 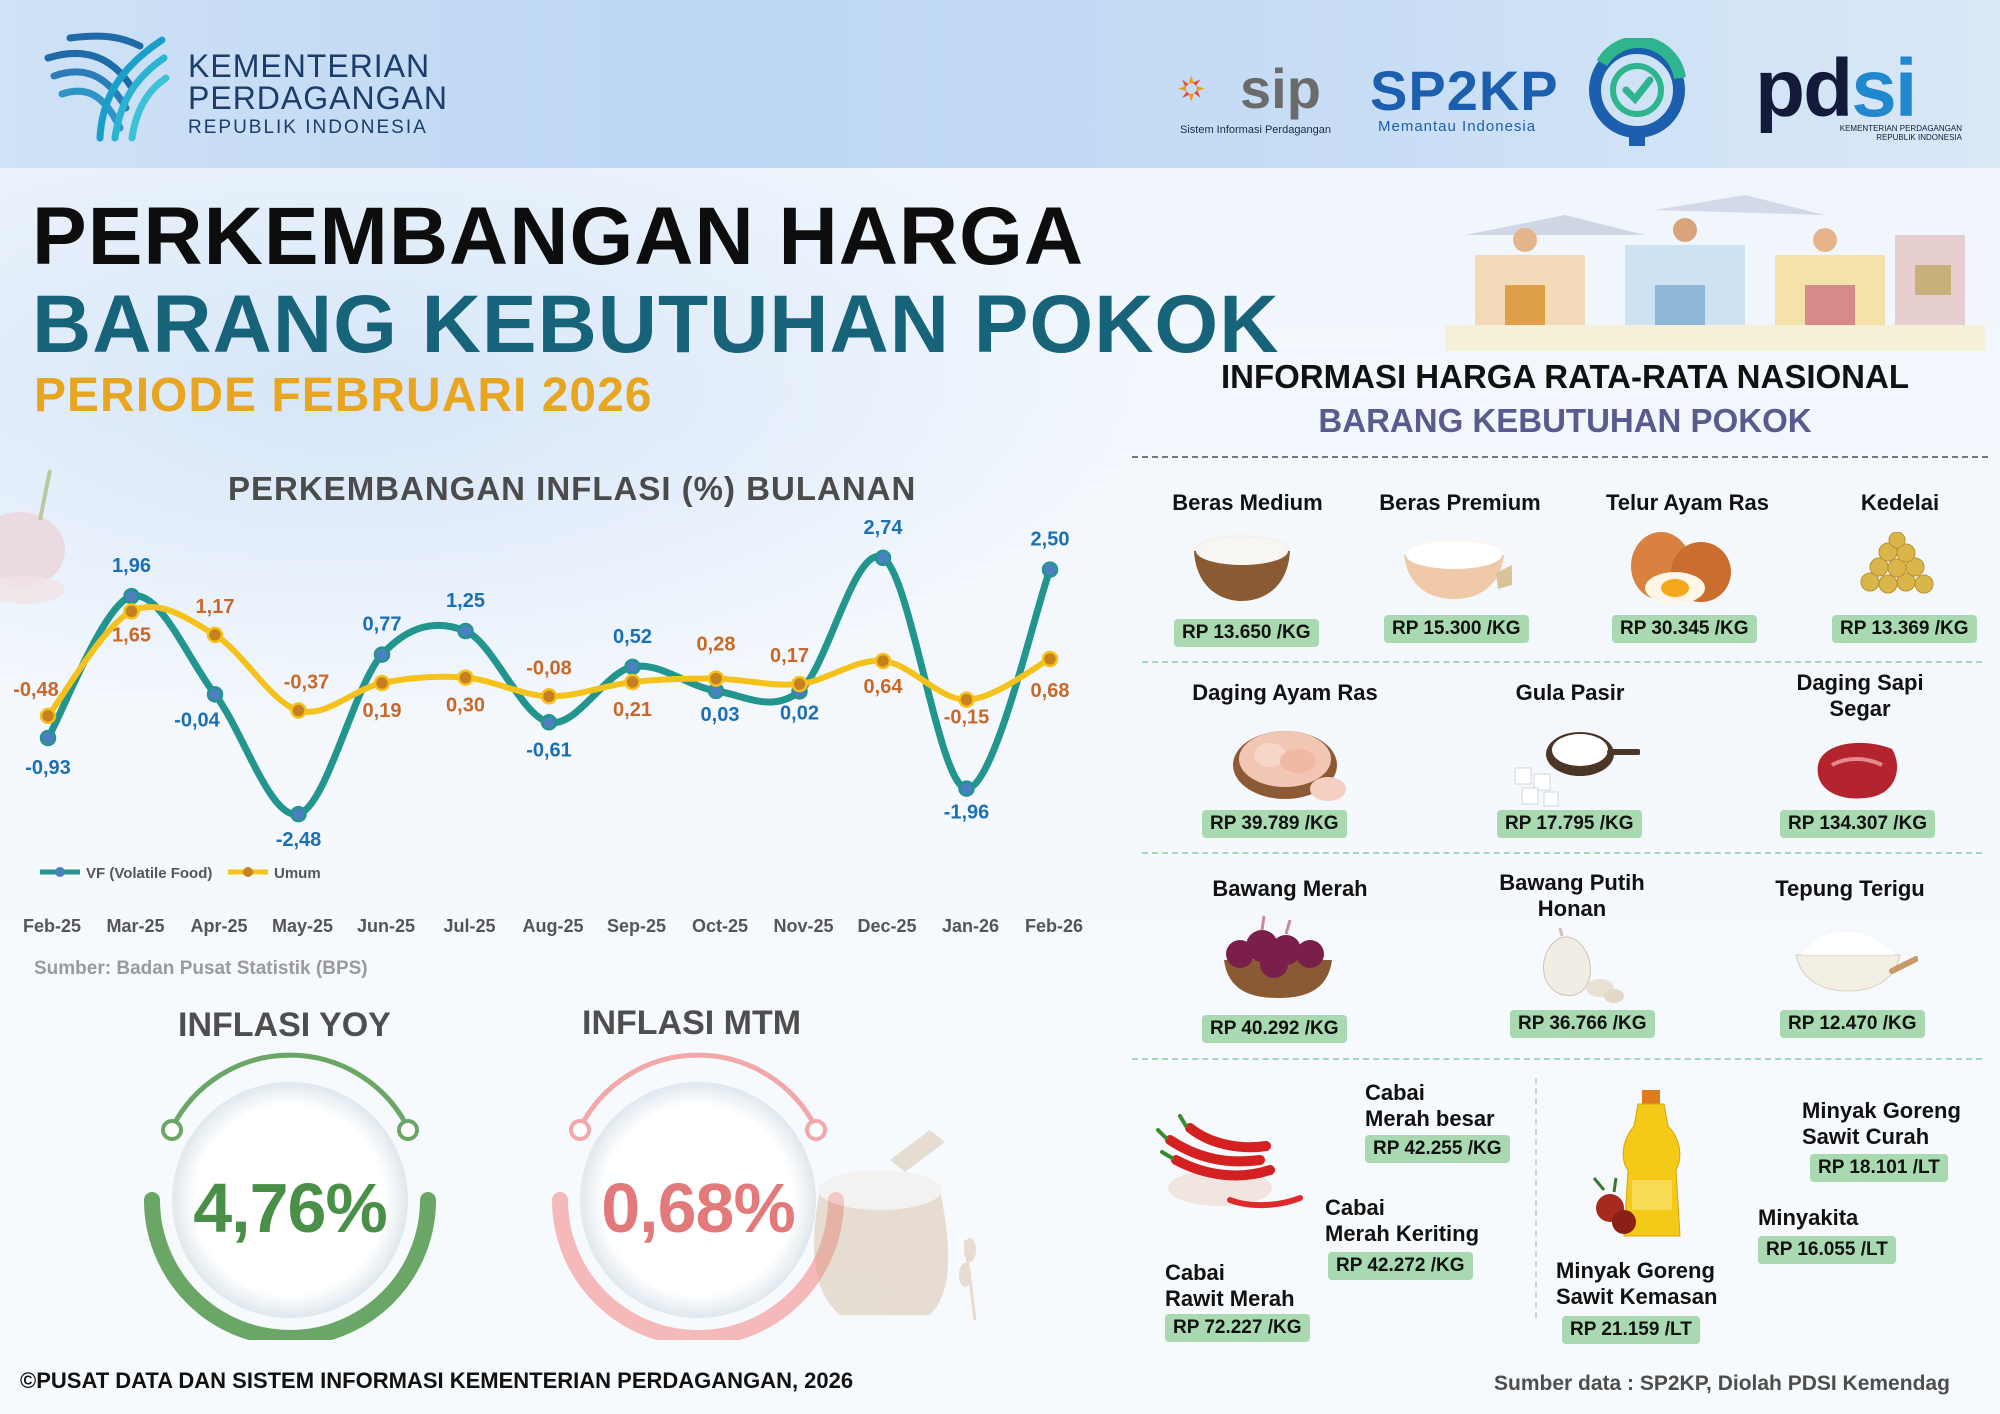 What do you see at coordinates (1050, 691) in the screenshot?
I see `data-label-umum: 0,68` at bounding box center [1050, 691].